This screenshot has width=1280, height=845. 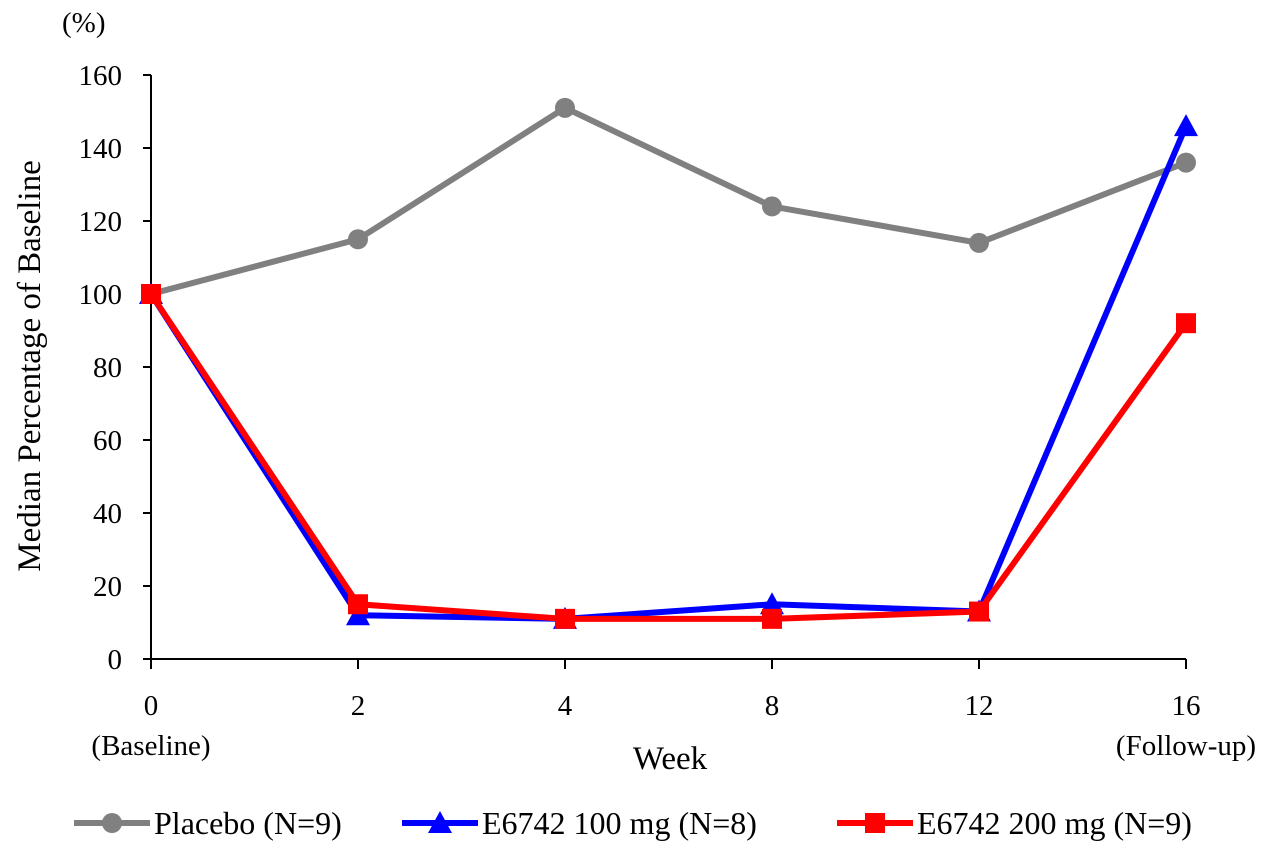 I want to click on x-tick-label: 2, so click(x=358, y=706).